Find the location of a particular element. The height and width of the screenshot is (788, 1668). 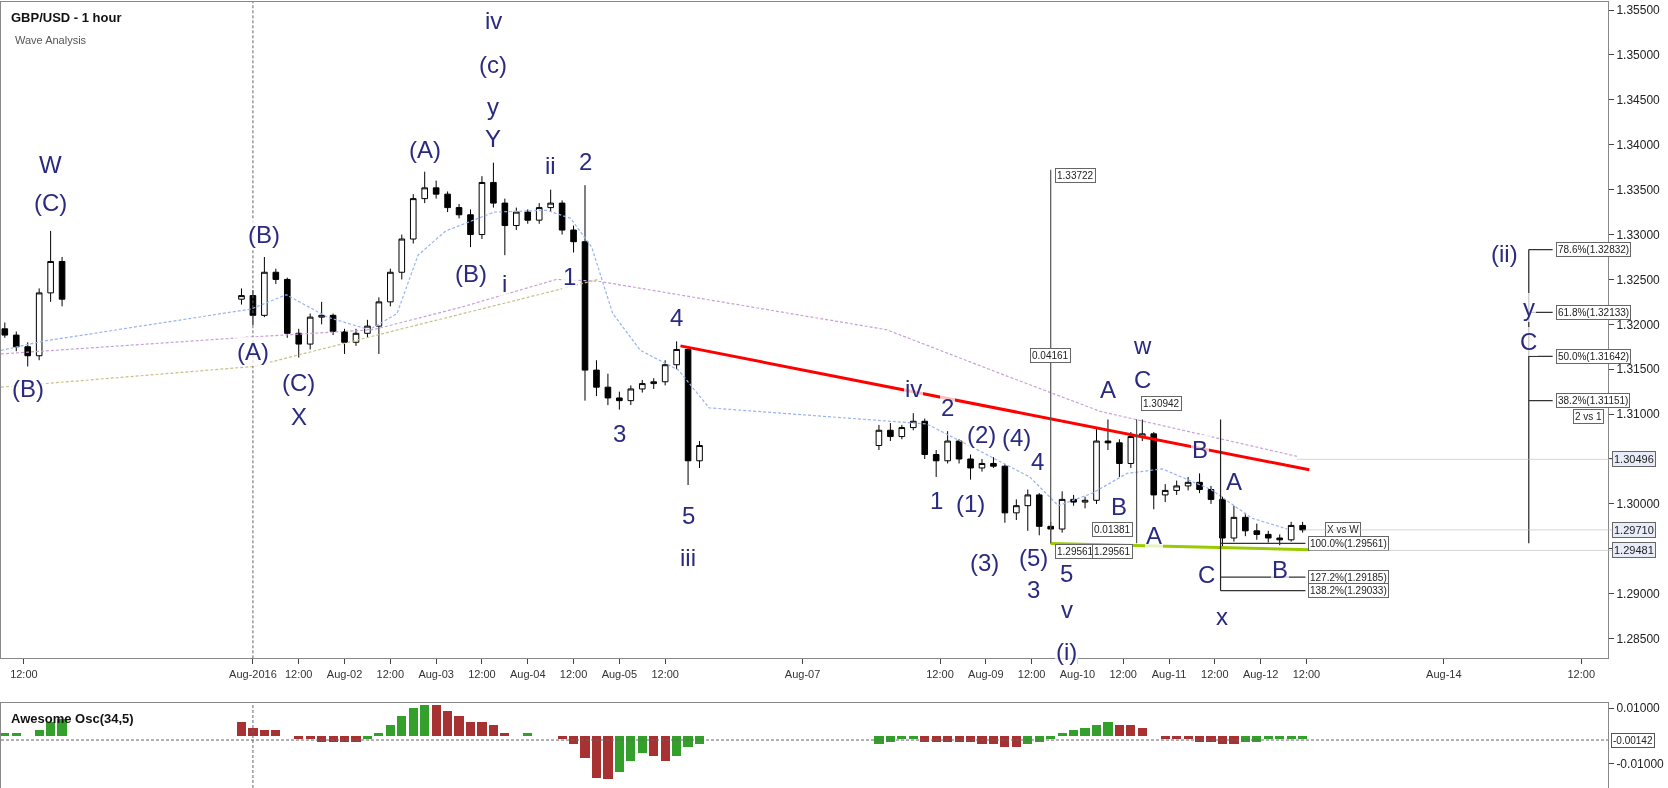

annotation: 2 vs 1 is located at coordinates (1589, 416).